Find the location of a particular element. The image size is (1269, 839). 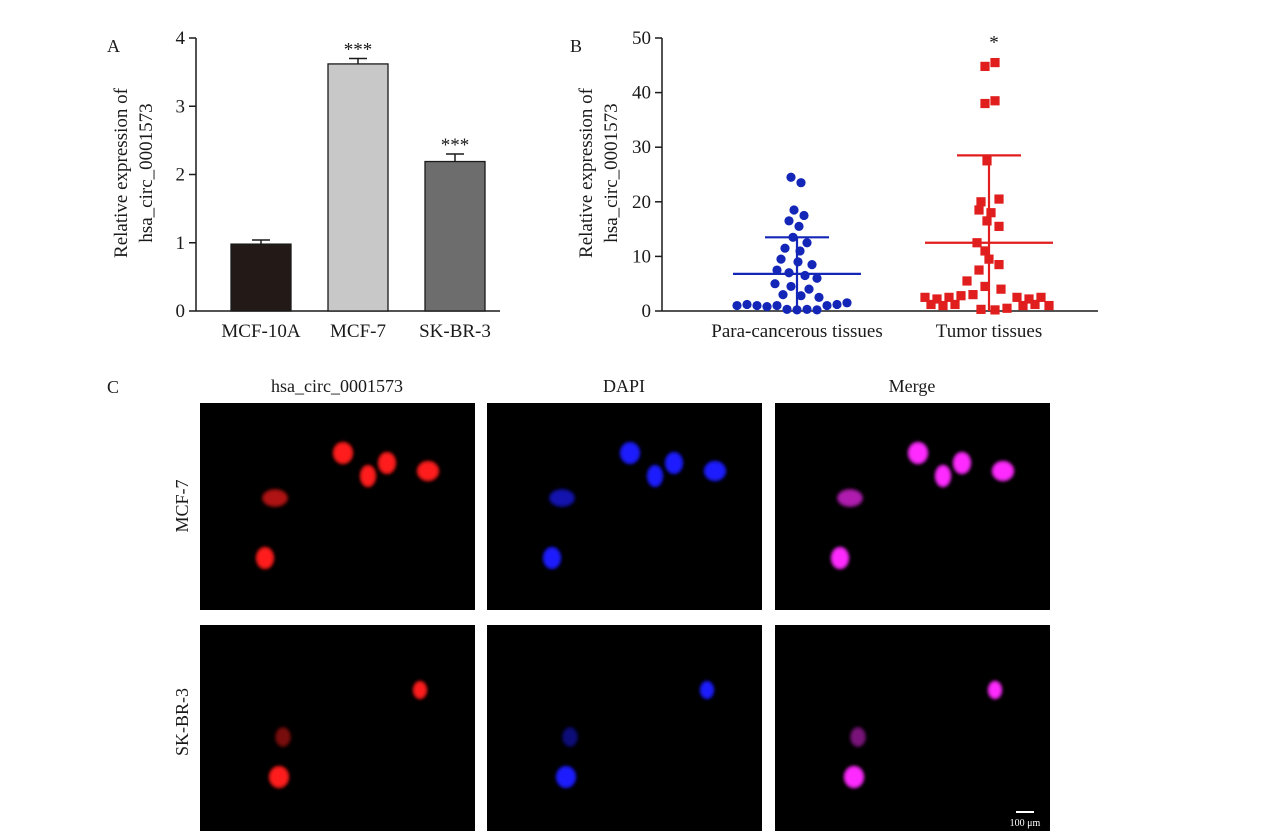

y-tick-label-a: 3 is located at coordinates (181, 106).